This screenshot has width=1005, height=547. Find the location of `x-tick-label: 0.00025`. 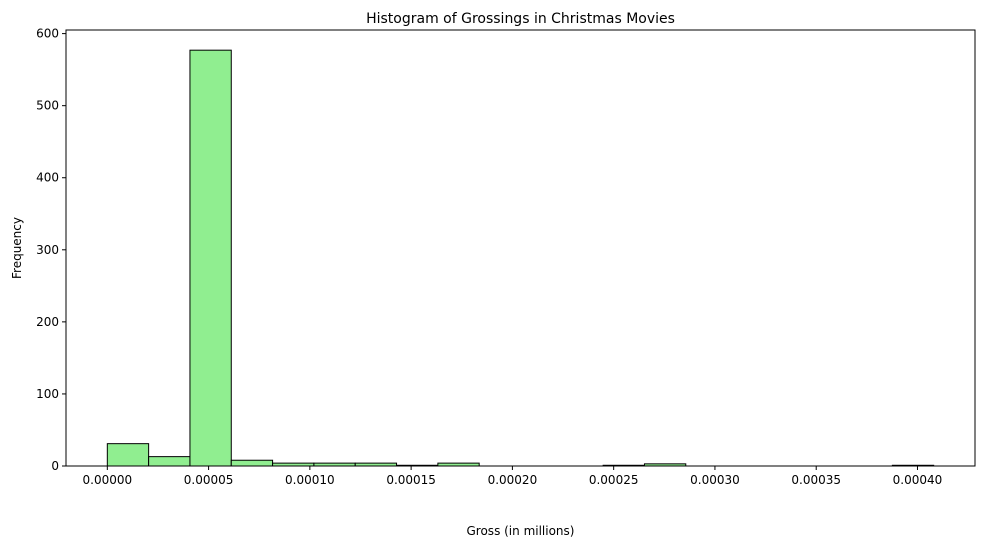

x-tick-label: 0.00025 is located at coordinates (614, 480).